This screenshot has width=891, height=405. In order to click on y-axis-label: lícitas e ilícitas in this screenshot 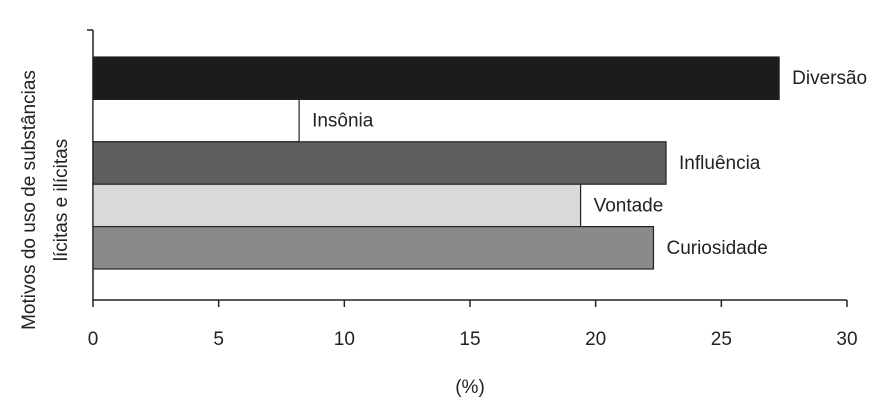, I will do `click(61, 200)`.